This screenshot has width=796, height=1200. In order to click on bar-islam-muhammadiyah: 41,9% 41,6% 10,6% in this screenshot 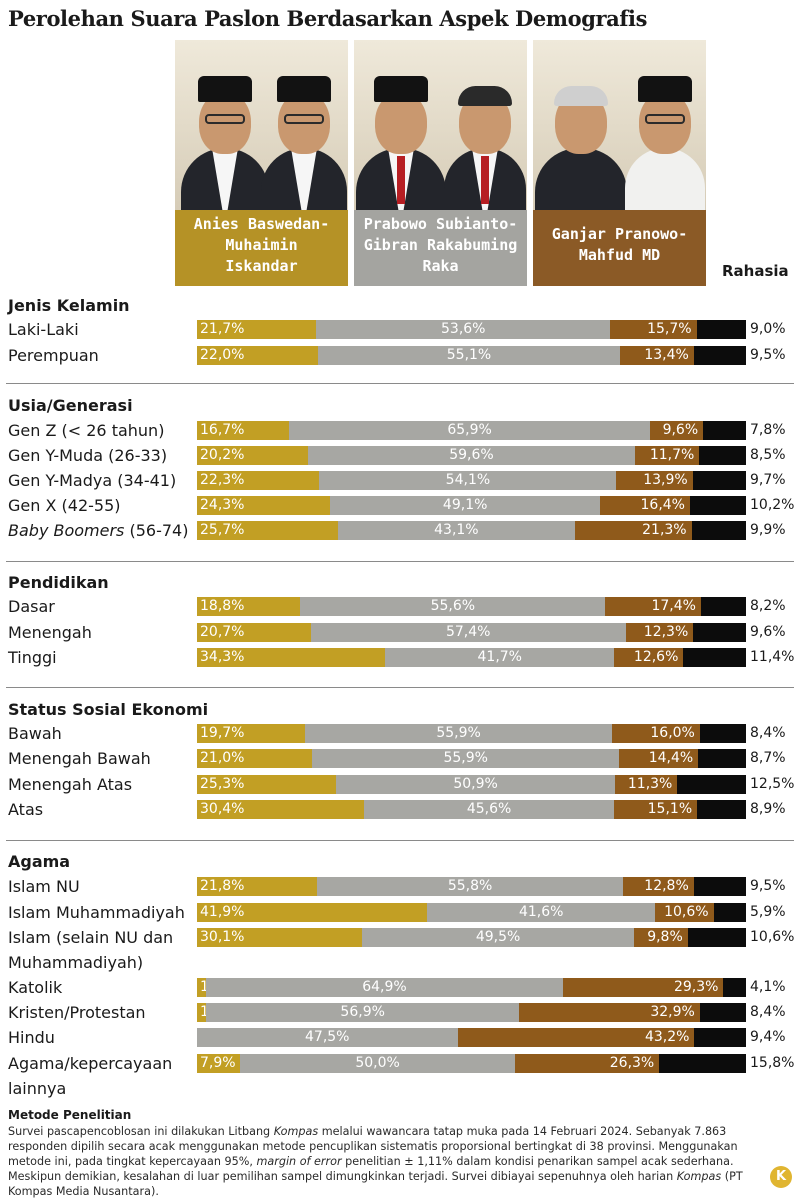, I will do `click(471, 912)`.